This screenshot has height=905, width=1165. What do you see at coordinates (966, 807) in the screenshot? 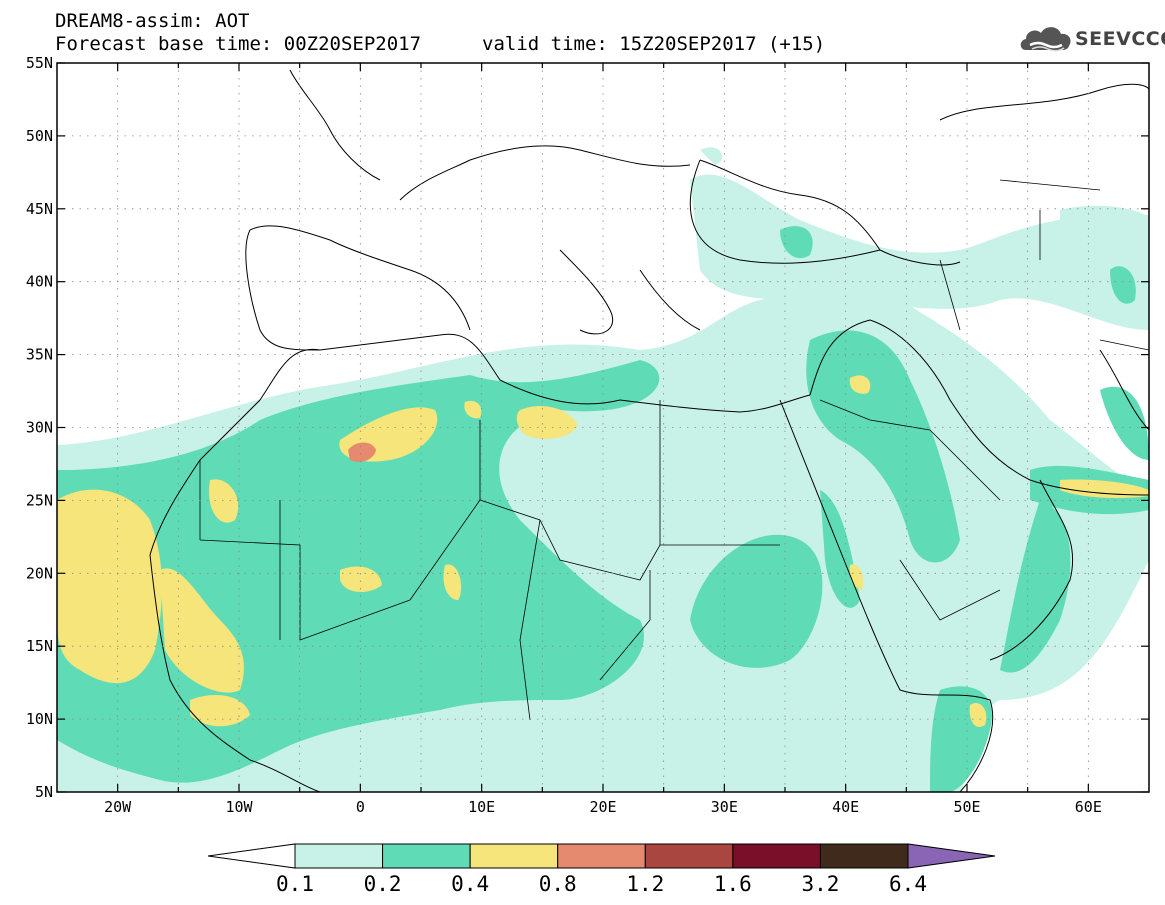
I see `lon-label: 50E` at bounding box center [966, 807].